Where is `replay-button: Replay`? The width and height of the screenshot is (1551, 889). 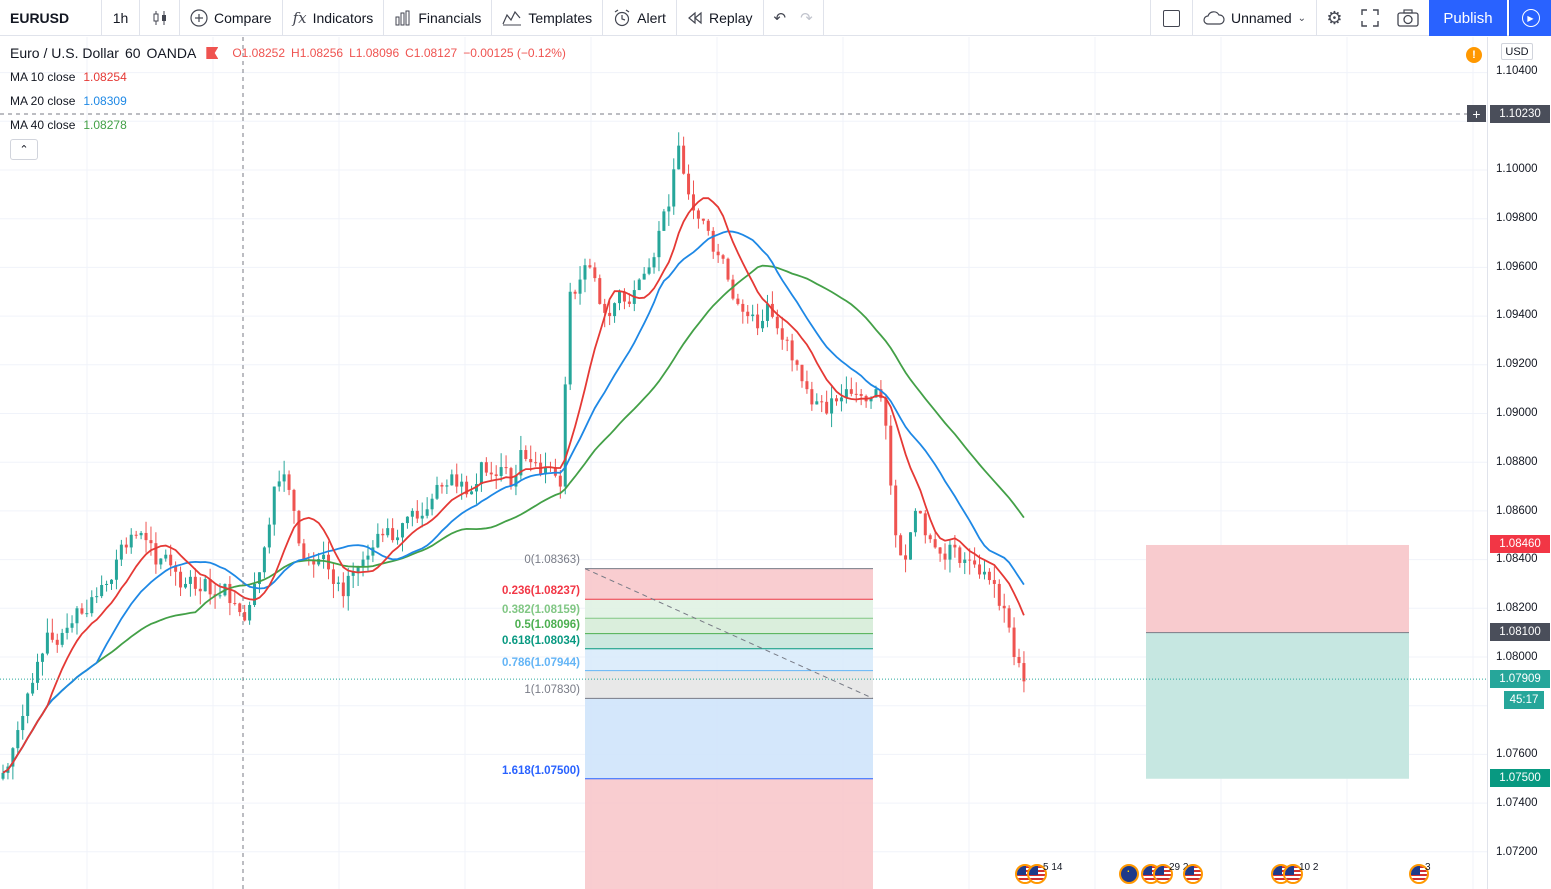 replay-button: Replay is located at coordinates (720, 18).